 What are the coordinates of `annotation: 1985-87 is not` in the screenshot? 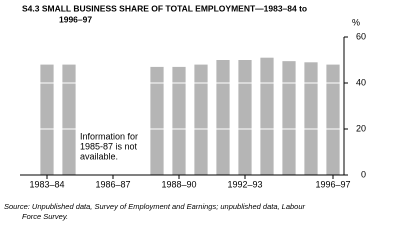 It's located at (109, 146).